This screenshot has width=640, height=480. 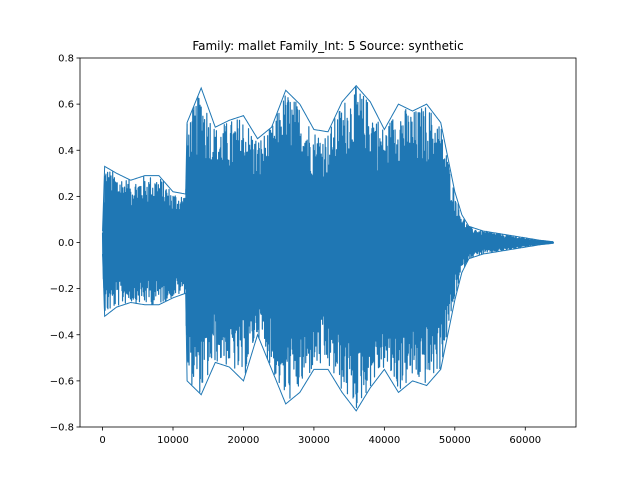 I want to click on y-tick-label: −0.6, so click(x=62, y=381).